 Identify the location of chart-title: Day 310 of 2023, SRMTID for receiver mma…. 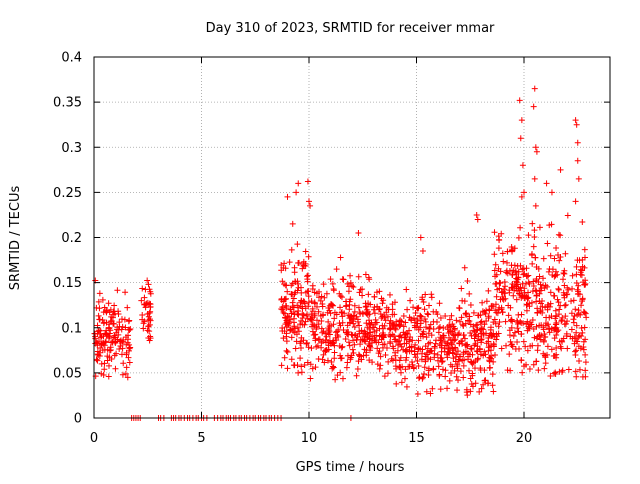
(350, 28).